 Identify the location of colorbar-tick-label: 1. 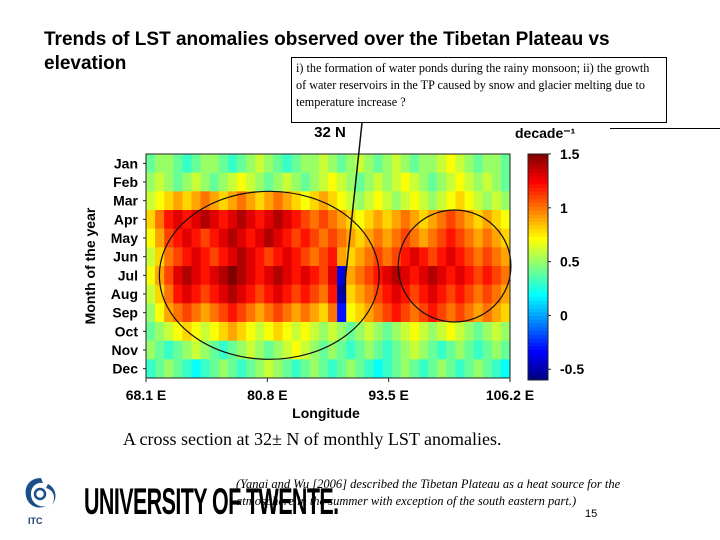
(564, 208).